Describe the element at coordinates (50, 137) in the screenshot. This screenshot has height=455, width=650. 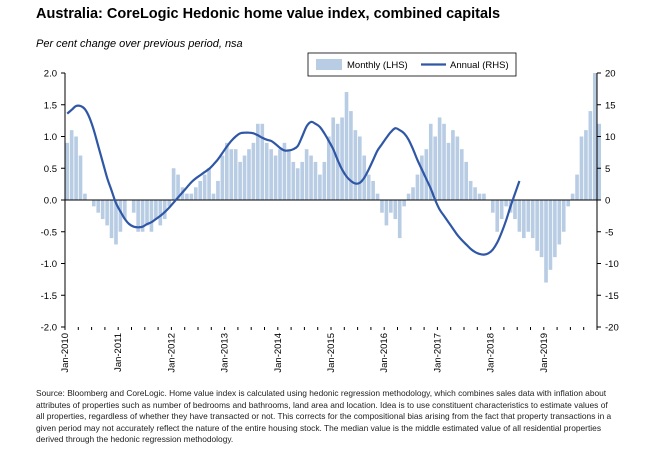
I see `left-tick-label: 1.0` at that location.